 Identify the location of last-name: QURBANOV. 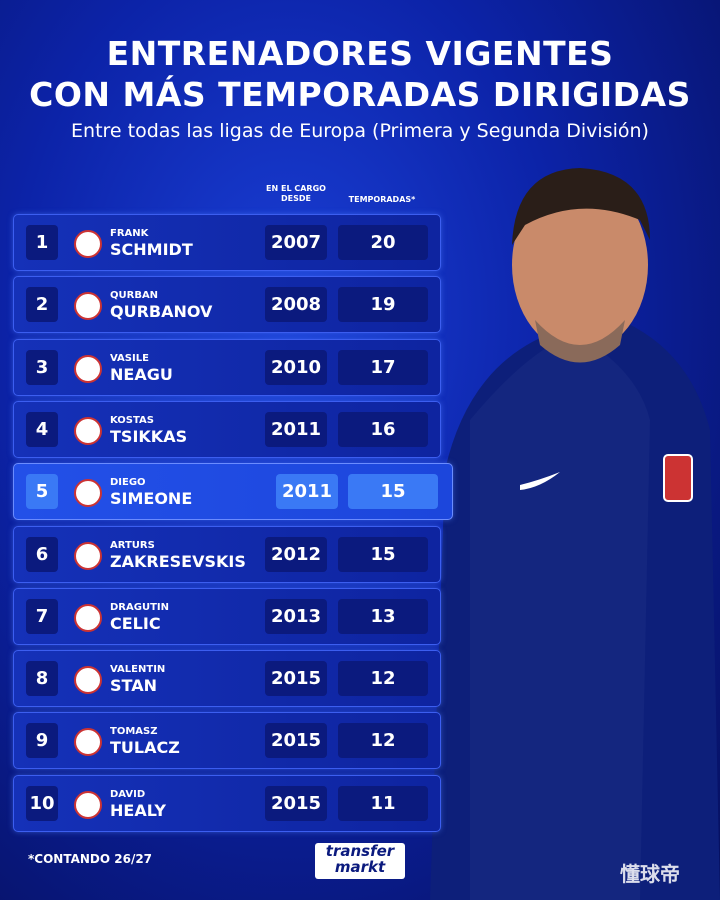
(161, 312).